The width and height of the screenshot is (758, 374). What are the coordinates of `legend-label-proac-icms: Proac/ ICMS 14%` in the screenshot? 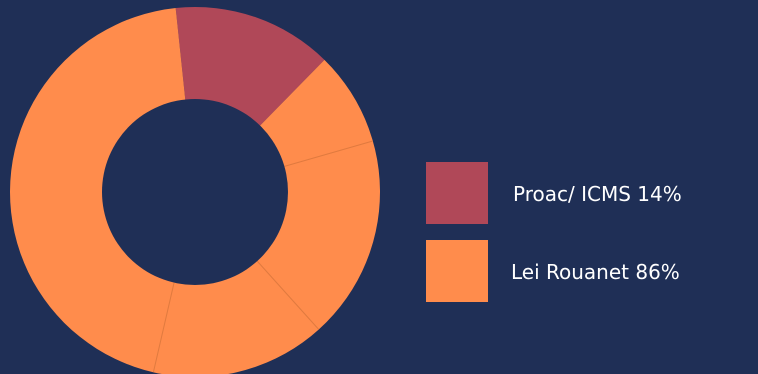 It's located at (597, 194).